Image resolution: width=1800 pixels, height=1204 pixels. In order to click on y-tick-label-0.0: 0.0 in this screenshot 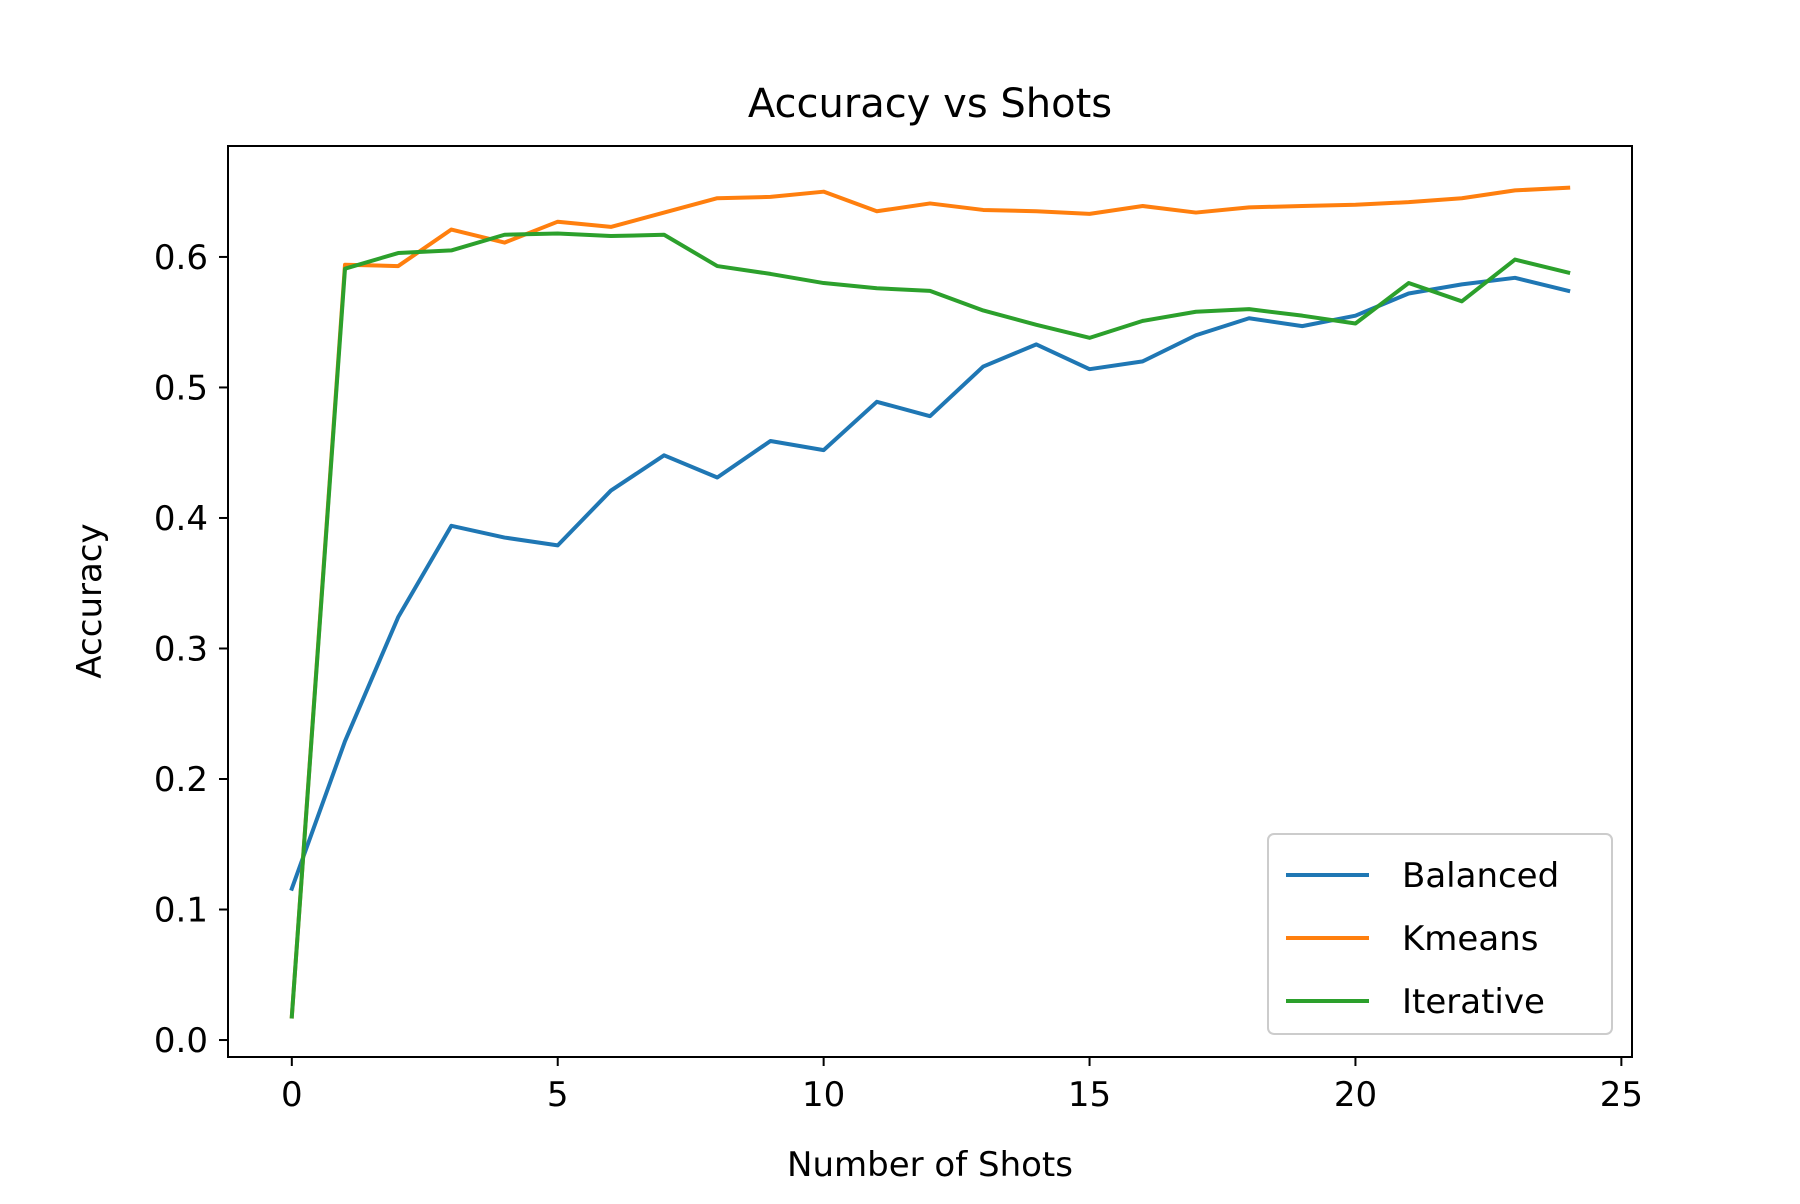, I will do `click(181, 1041)`.